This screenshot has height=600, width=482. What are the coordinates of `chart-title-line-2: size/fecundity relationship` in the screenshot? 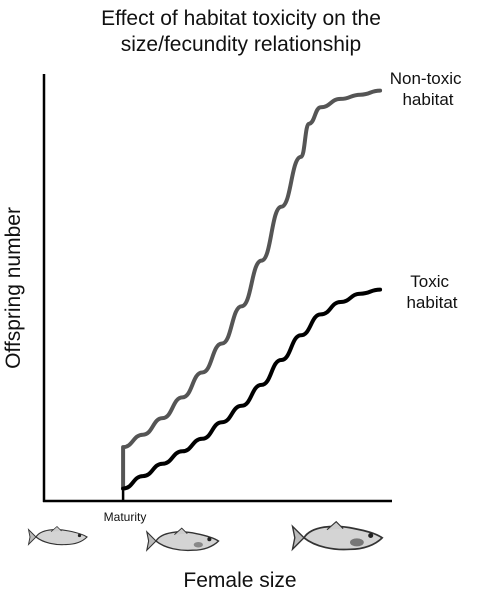 It's located at (241, 44).